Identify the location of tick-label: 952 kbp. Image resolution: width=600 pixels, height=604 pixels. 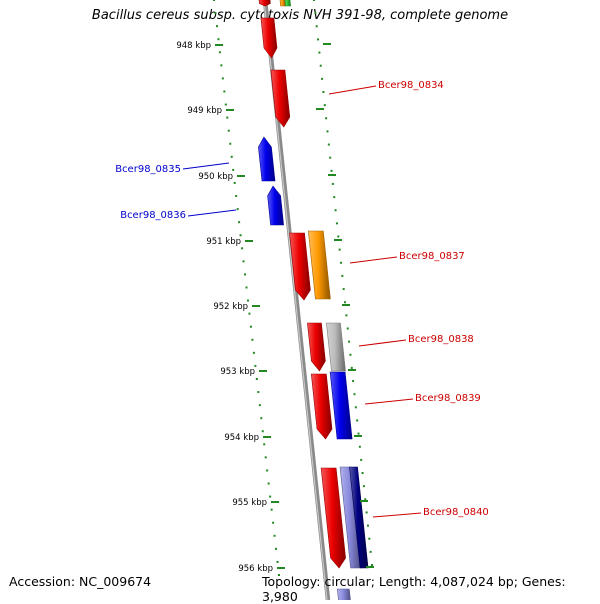
(230, 307).